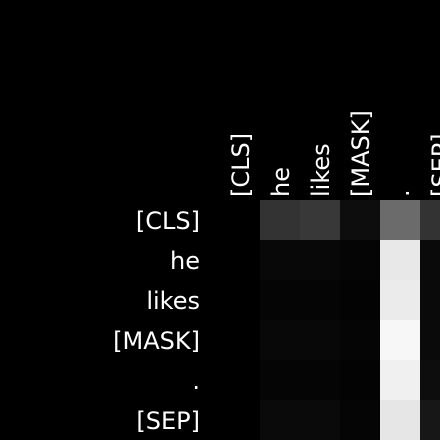  Describe the element at coordinates (281, 182) in the screenshot. I see `x-tick-label: he` at that location.